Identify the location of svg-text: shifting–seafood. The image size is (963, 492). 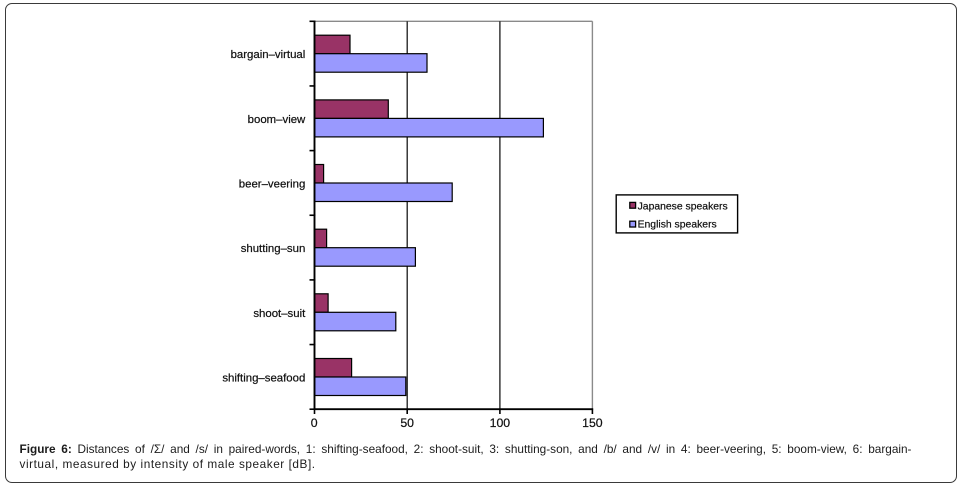
(263, 378).